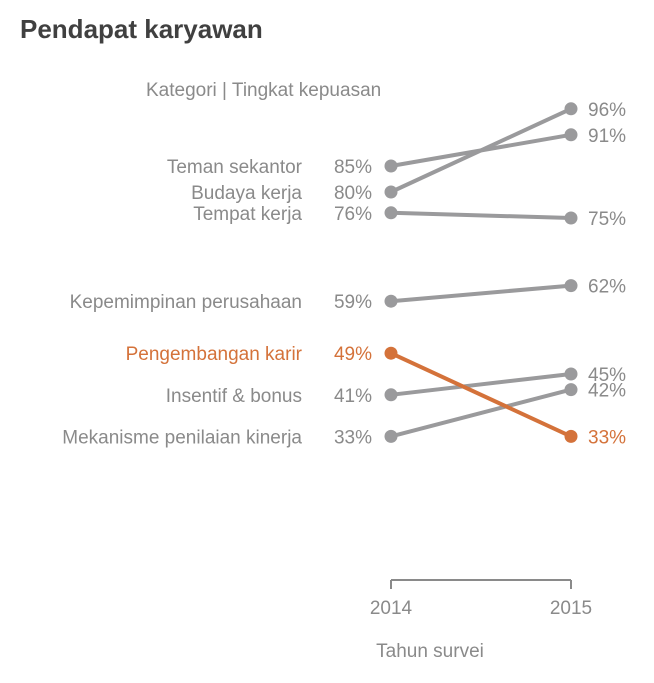  What do you see at coordinates (186, 302) in the screenshot?
I see `category-label-kepemimpinan-perusahaan: Kepemimpinan perusahaan` at bounding box center [186, 302].